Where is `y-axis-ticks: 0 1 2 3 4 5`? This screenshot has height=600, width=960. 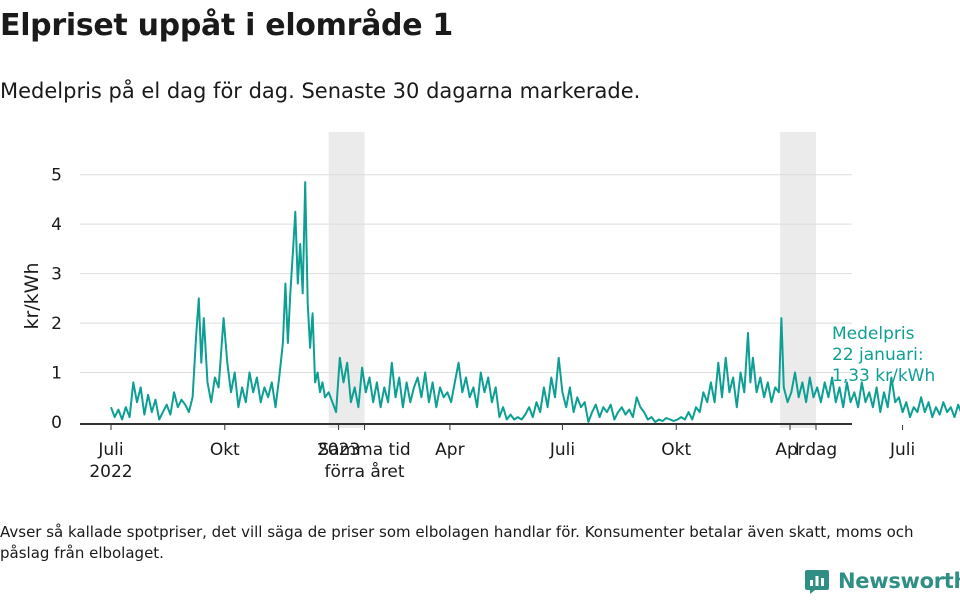
y-axis-ticks: 0 1 2 3 4 5 is located at coordinates (56, 299).